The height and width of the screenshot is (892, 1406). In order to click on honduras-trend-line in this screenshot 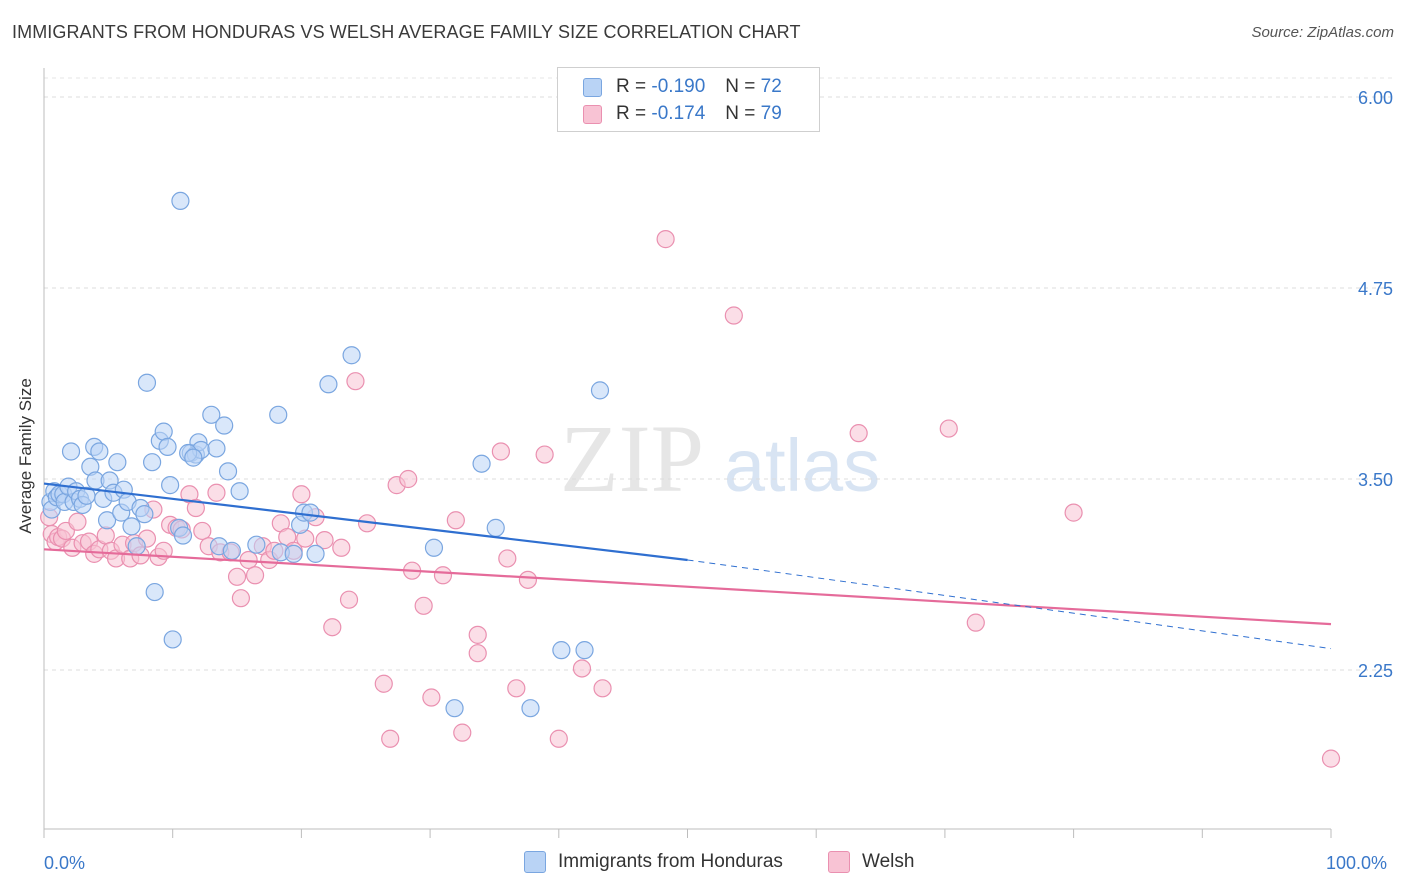, I will do `click(365, 522)`.